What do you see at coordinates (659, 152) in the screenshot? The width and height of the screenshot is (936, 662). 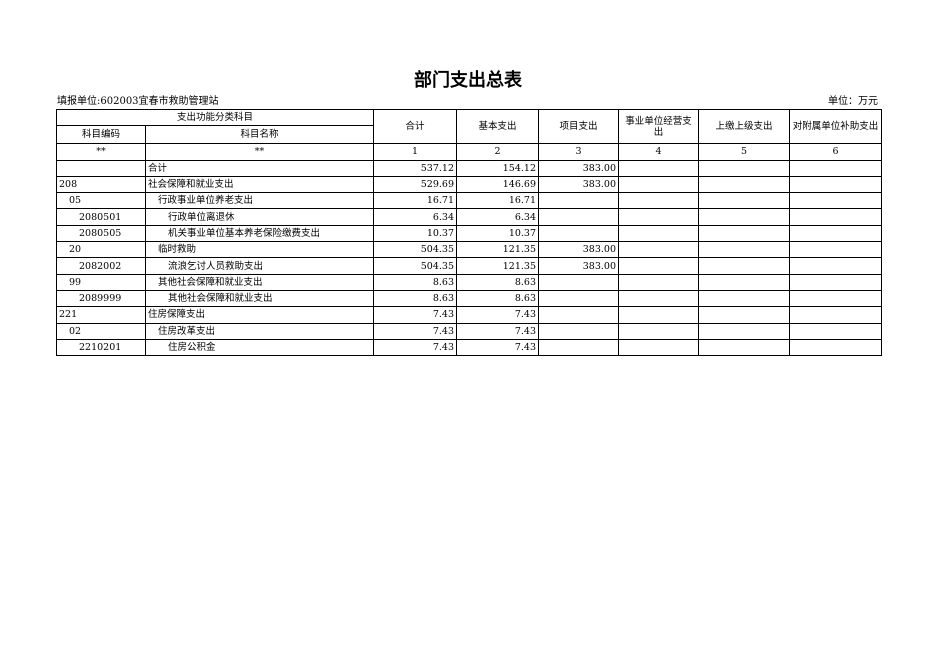 I see `index-cell: 4` at bounding box center [659, 152].